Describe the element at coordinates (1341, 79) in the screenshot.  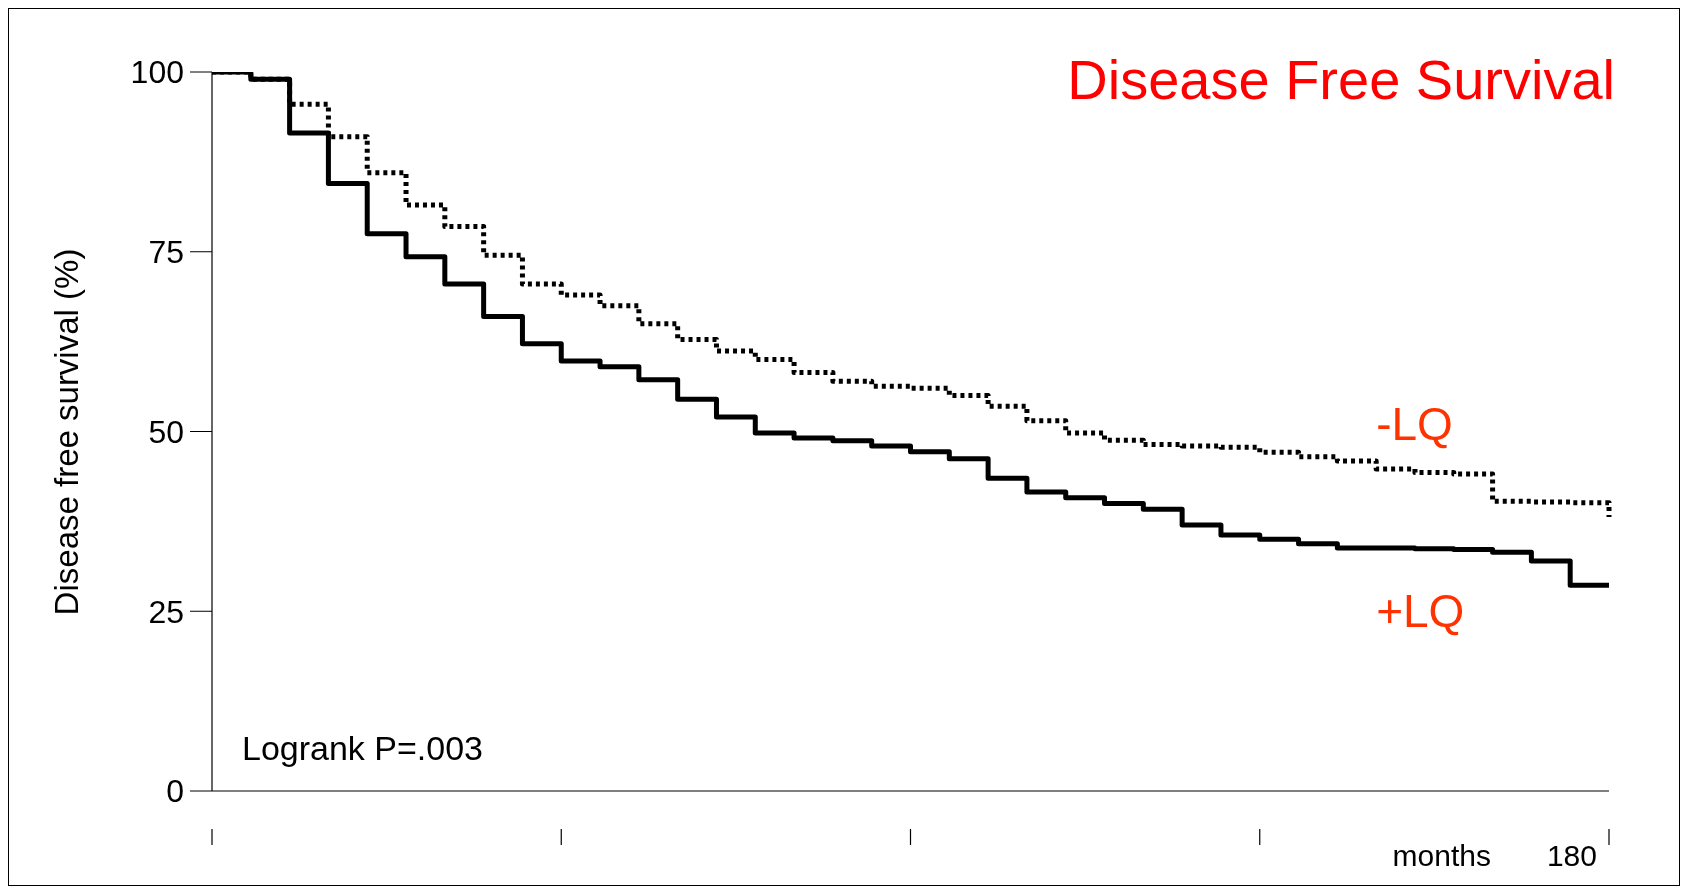
I see `chart-title: Disease Free Survival` at that location.